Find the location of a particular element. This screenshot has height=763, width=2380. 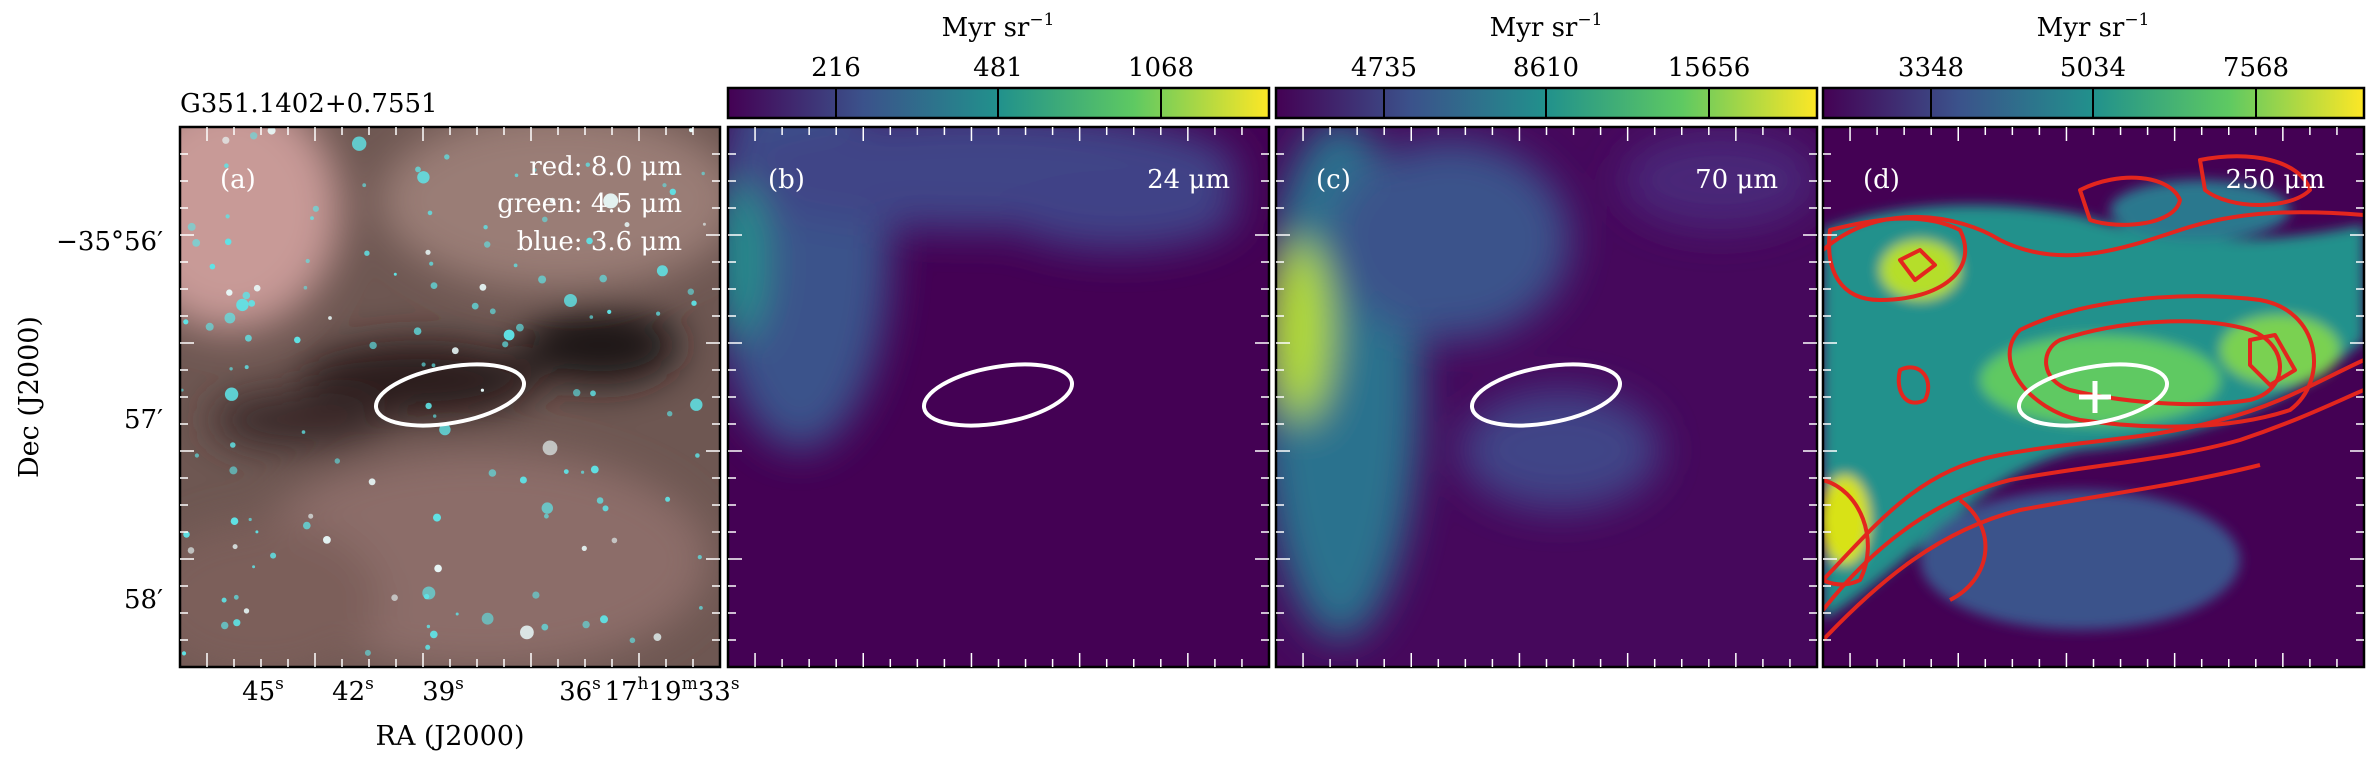

colorbar-d-tick: 3348 is located at coordinates (1931, 68).